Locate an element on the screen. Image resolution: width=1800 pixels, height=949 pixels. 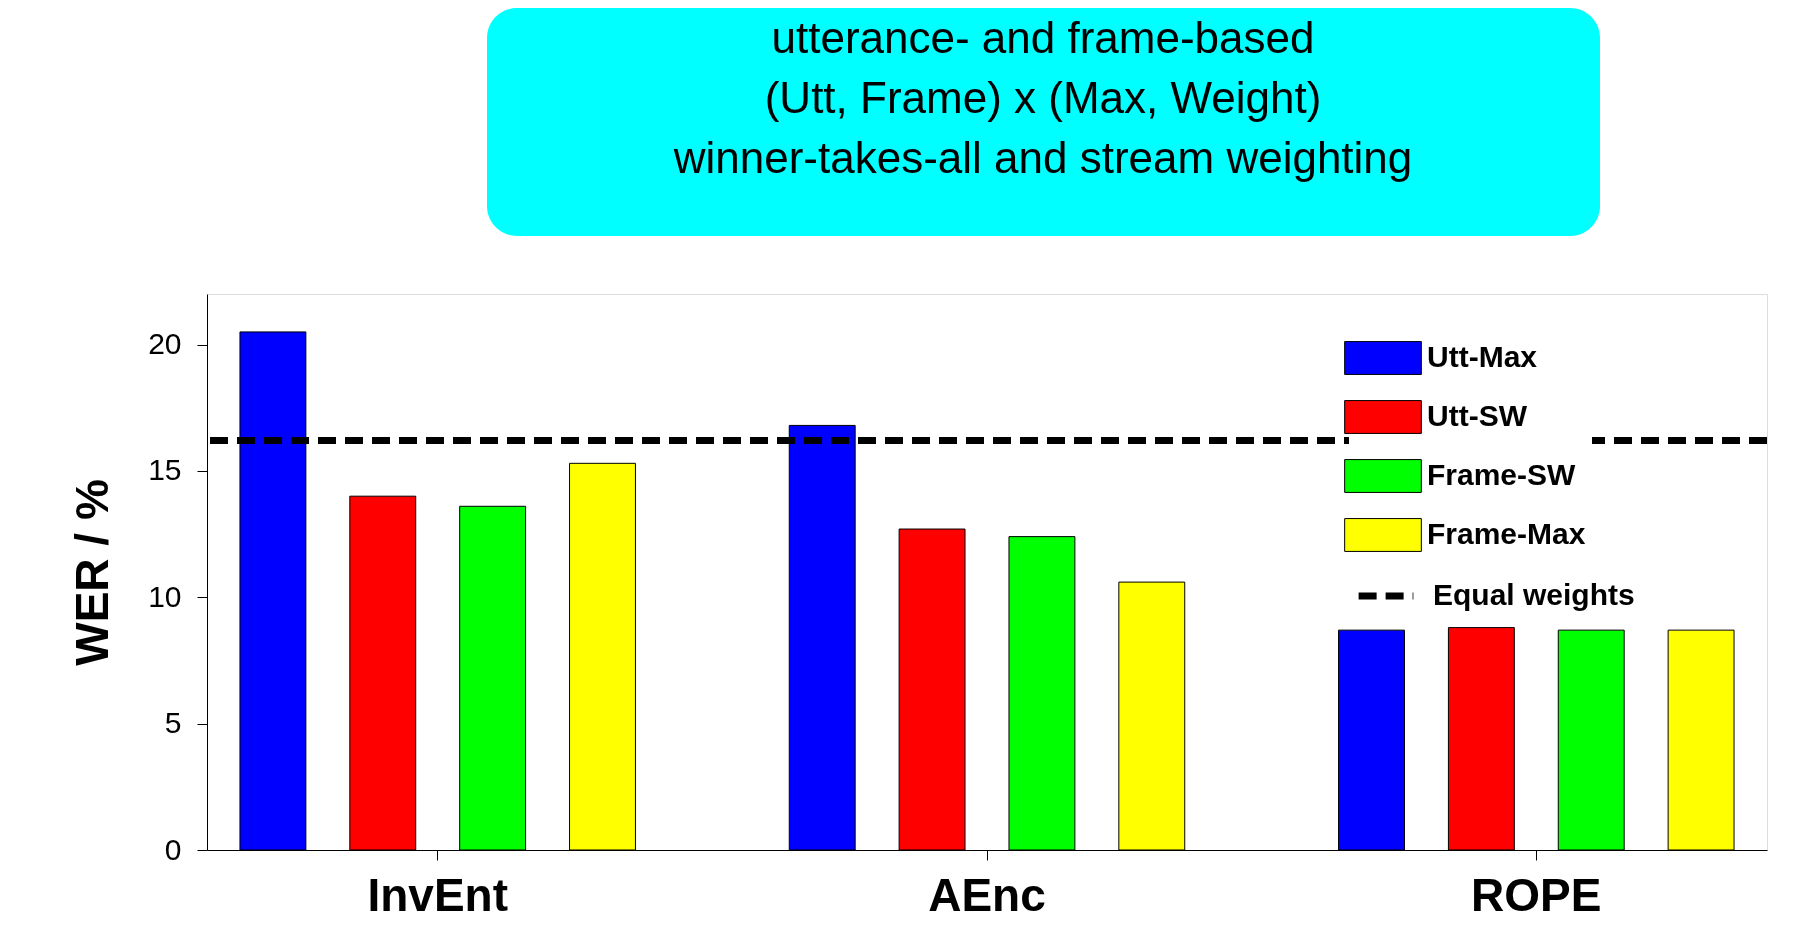
legend-label: Equal weights is located at coordinates (1534, 594).